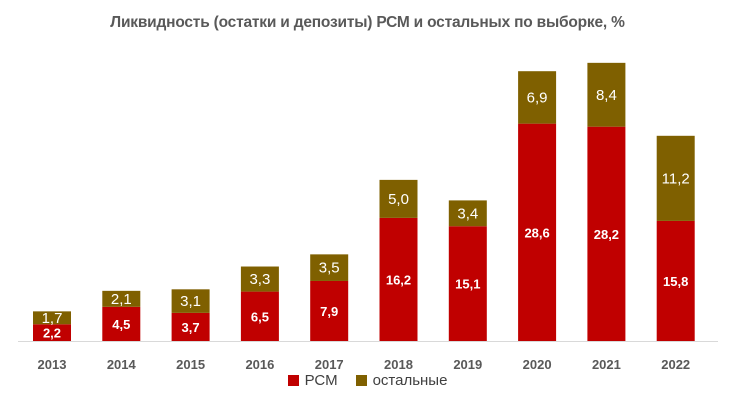 The image size is (735, 413). I want to click on data-label-rsm-2022: 15,8, so click(675, 281).